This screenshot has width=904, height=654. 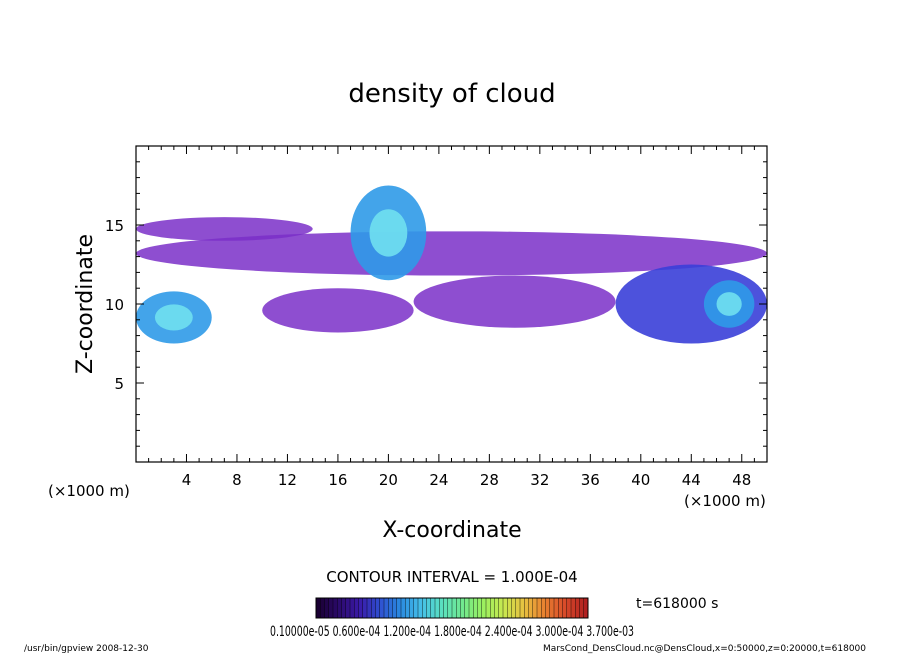 What do you see at coordinates (539, 480) in the screenshot?
I see `x-tick-label-32: 32` at bounding box center [539, 480].